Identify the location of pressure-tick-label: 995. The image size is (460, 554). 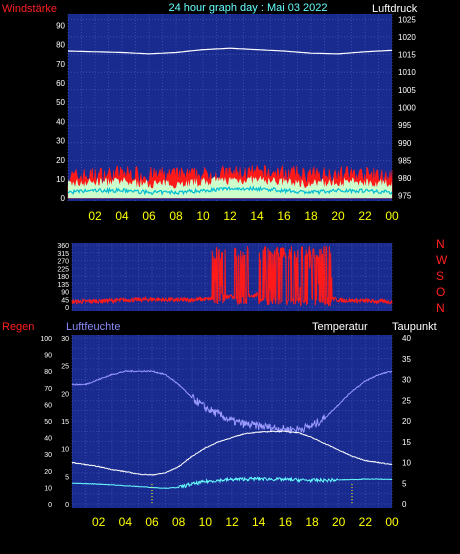
(405, 125).